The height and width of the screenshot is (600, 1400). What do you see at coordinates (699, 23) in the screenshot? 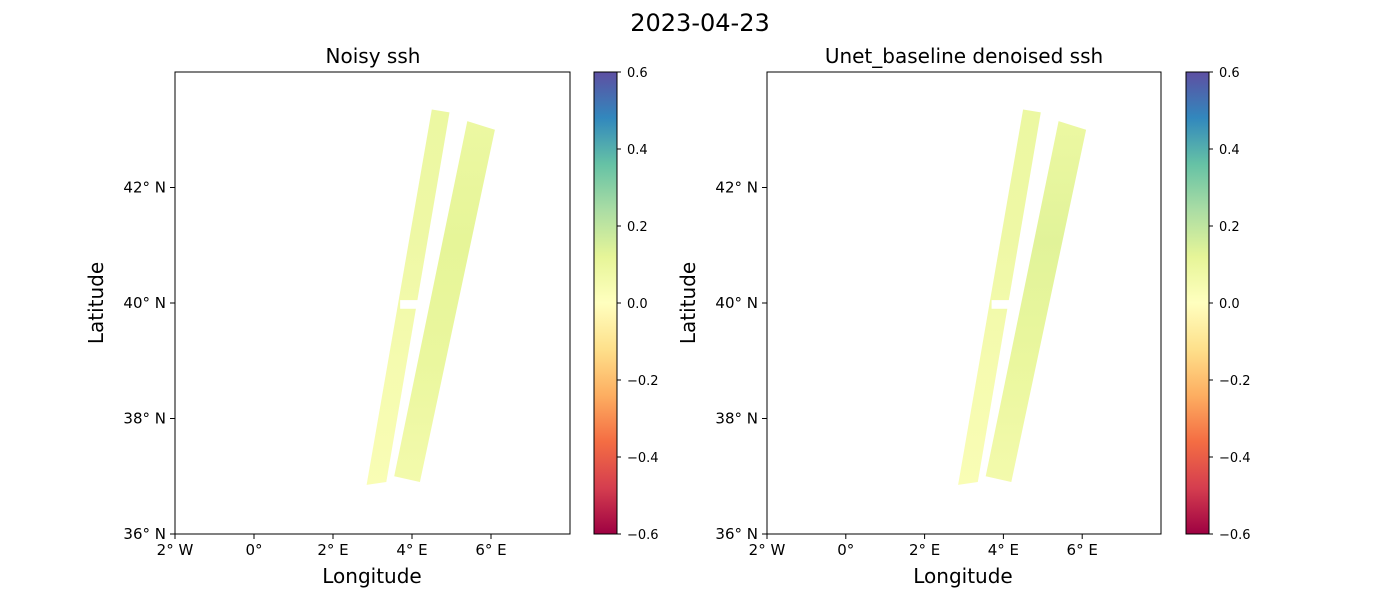
I see `figure-title: 2023-04-23` at bounding box center [699, 23].